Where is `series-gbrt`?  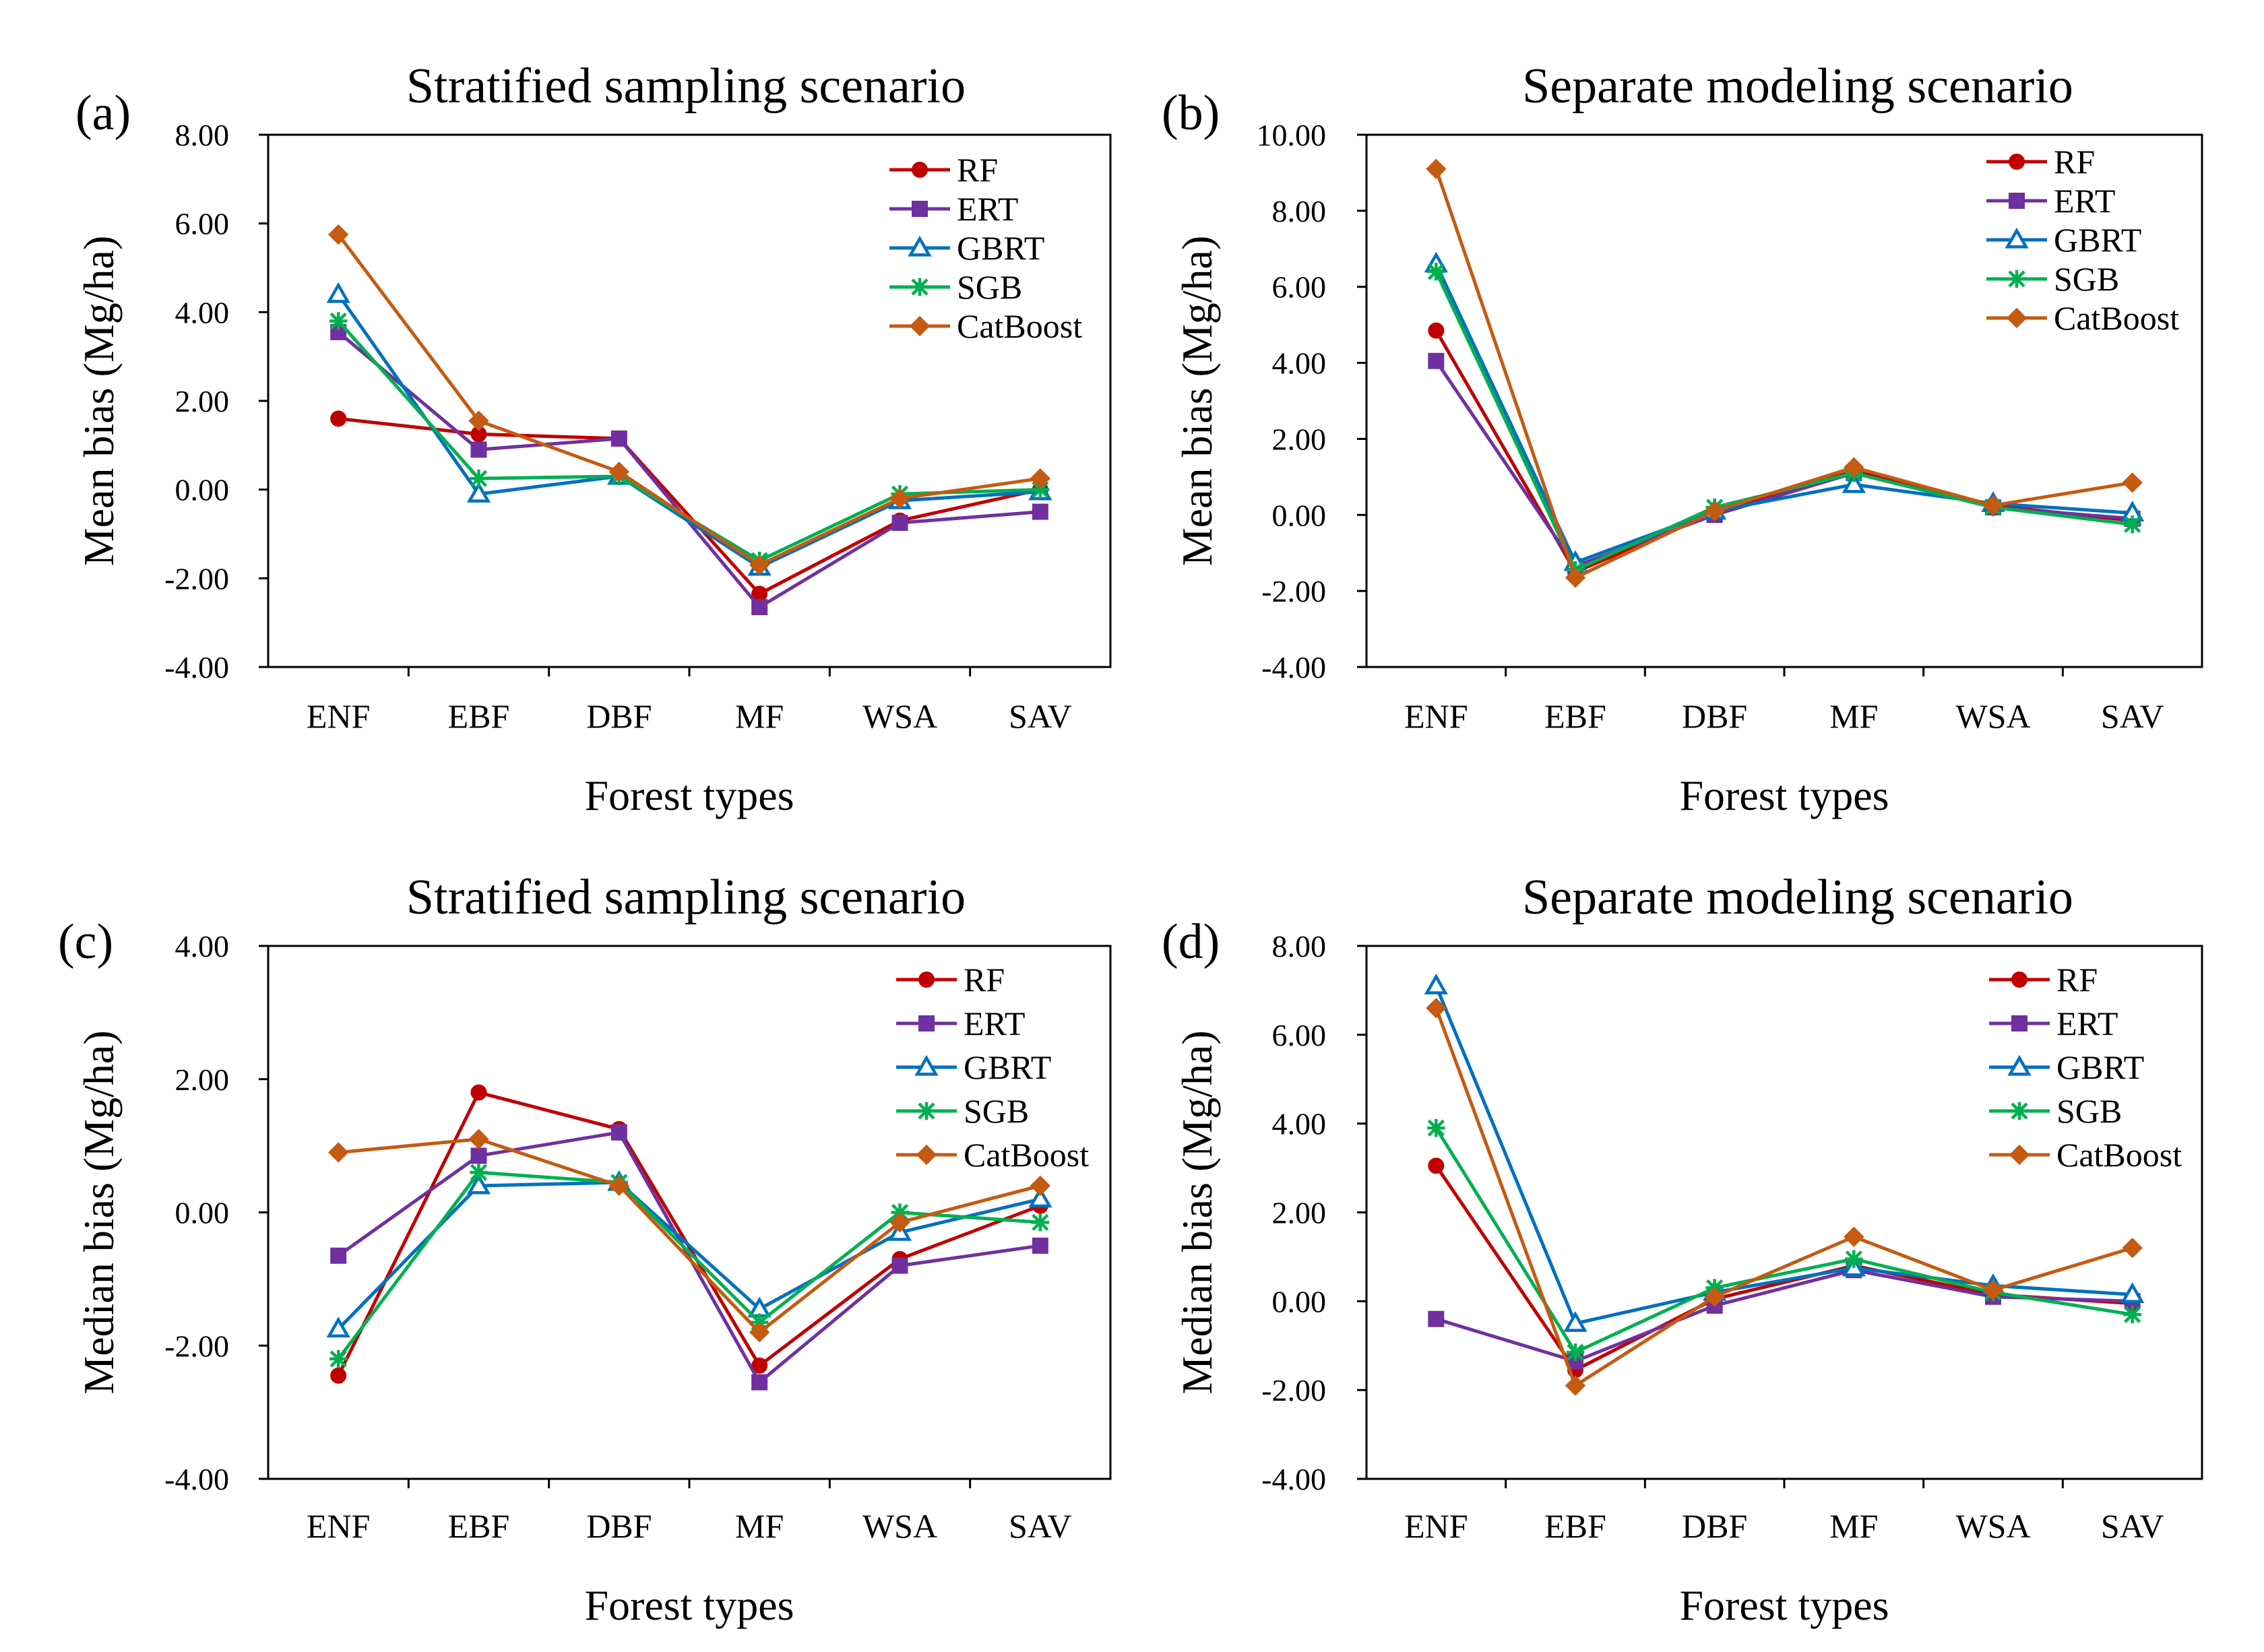
series-gbrt is located at coordinates (1785, 411).